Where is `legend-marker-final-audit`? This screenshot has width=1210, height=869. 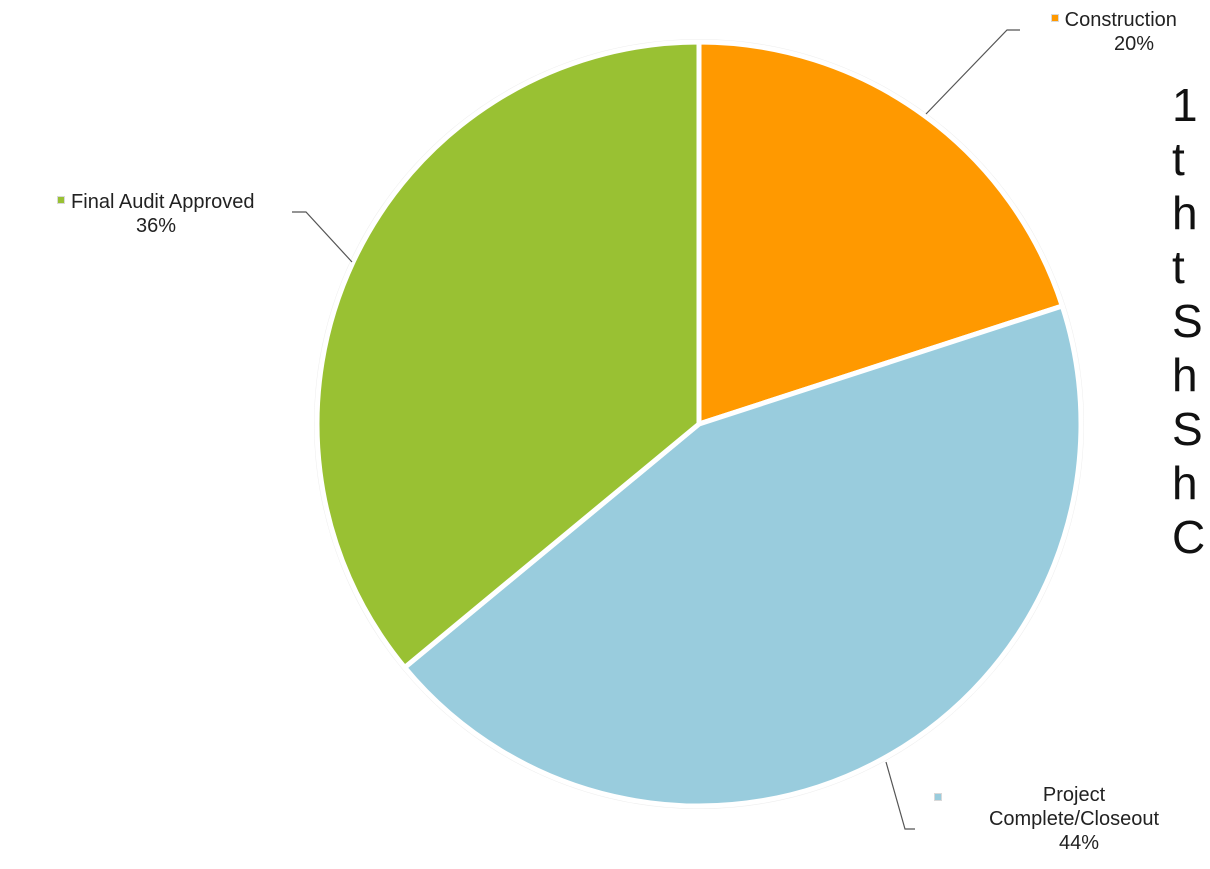 legend-marker-final-audit is located at coordinates (61, 199).